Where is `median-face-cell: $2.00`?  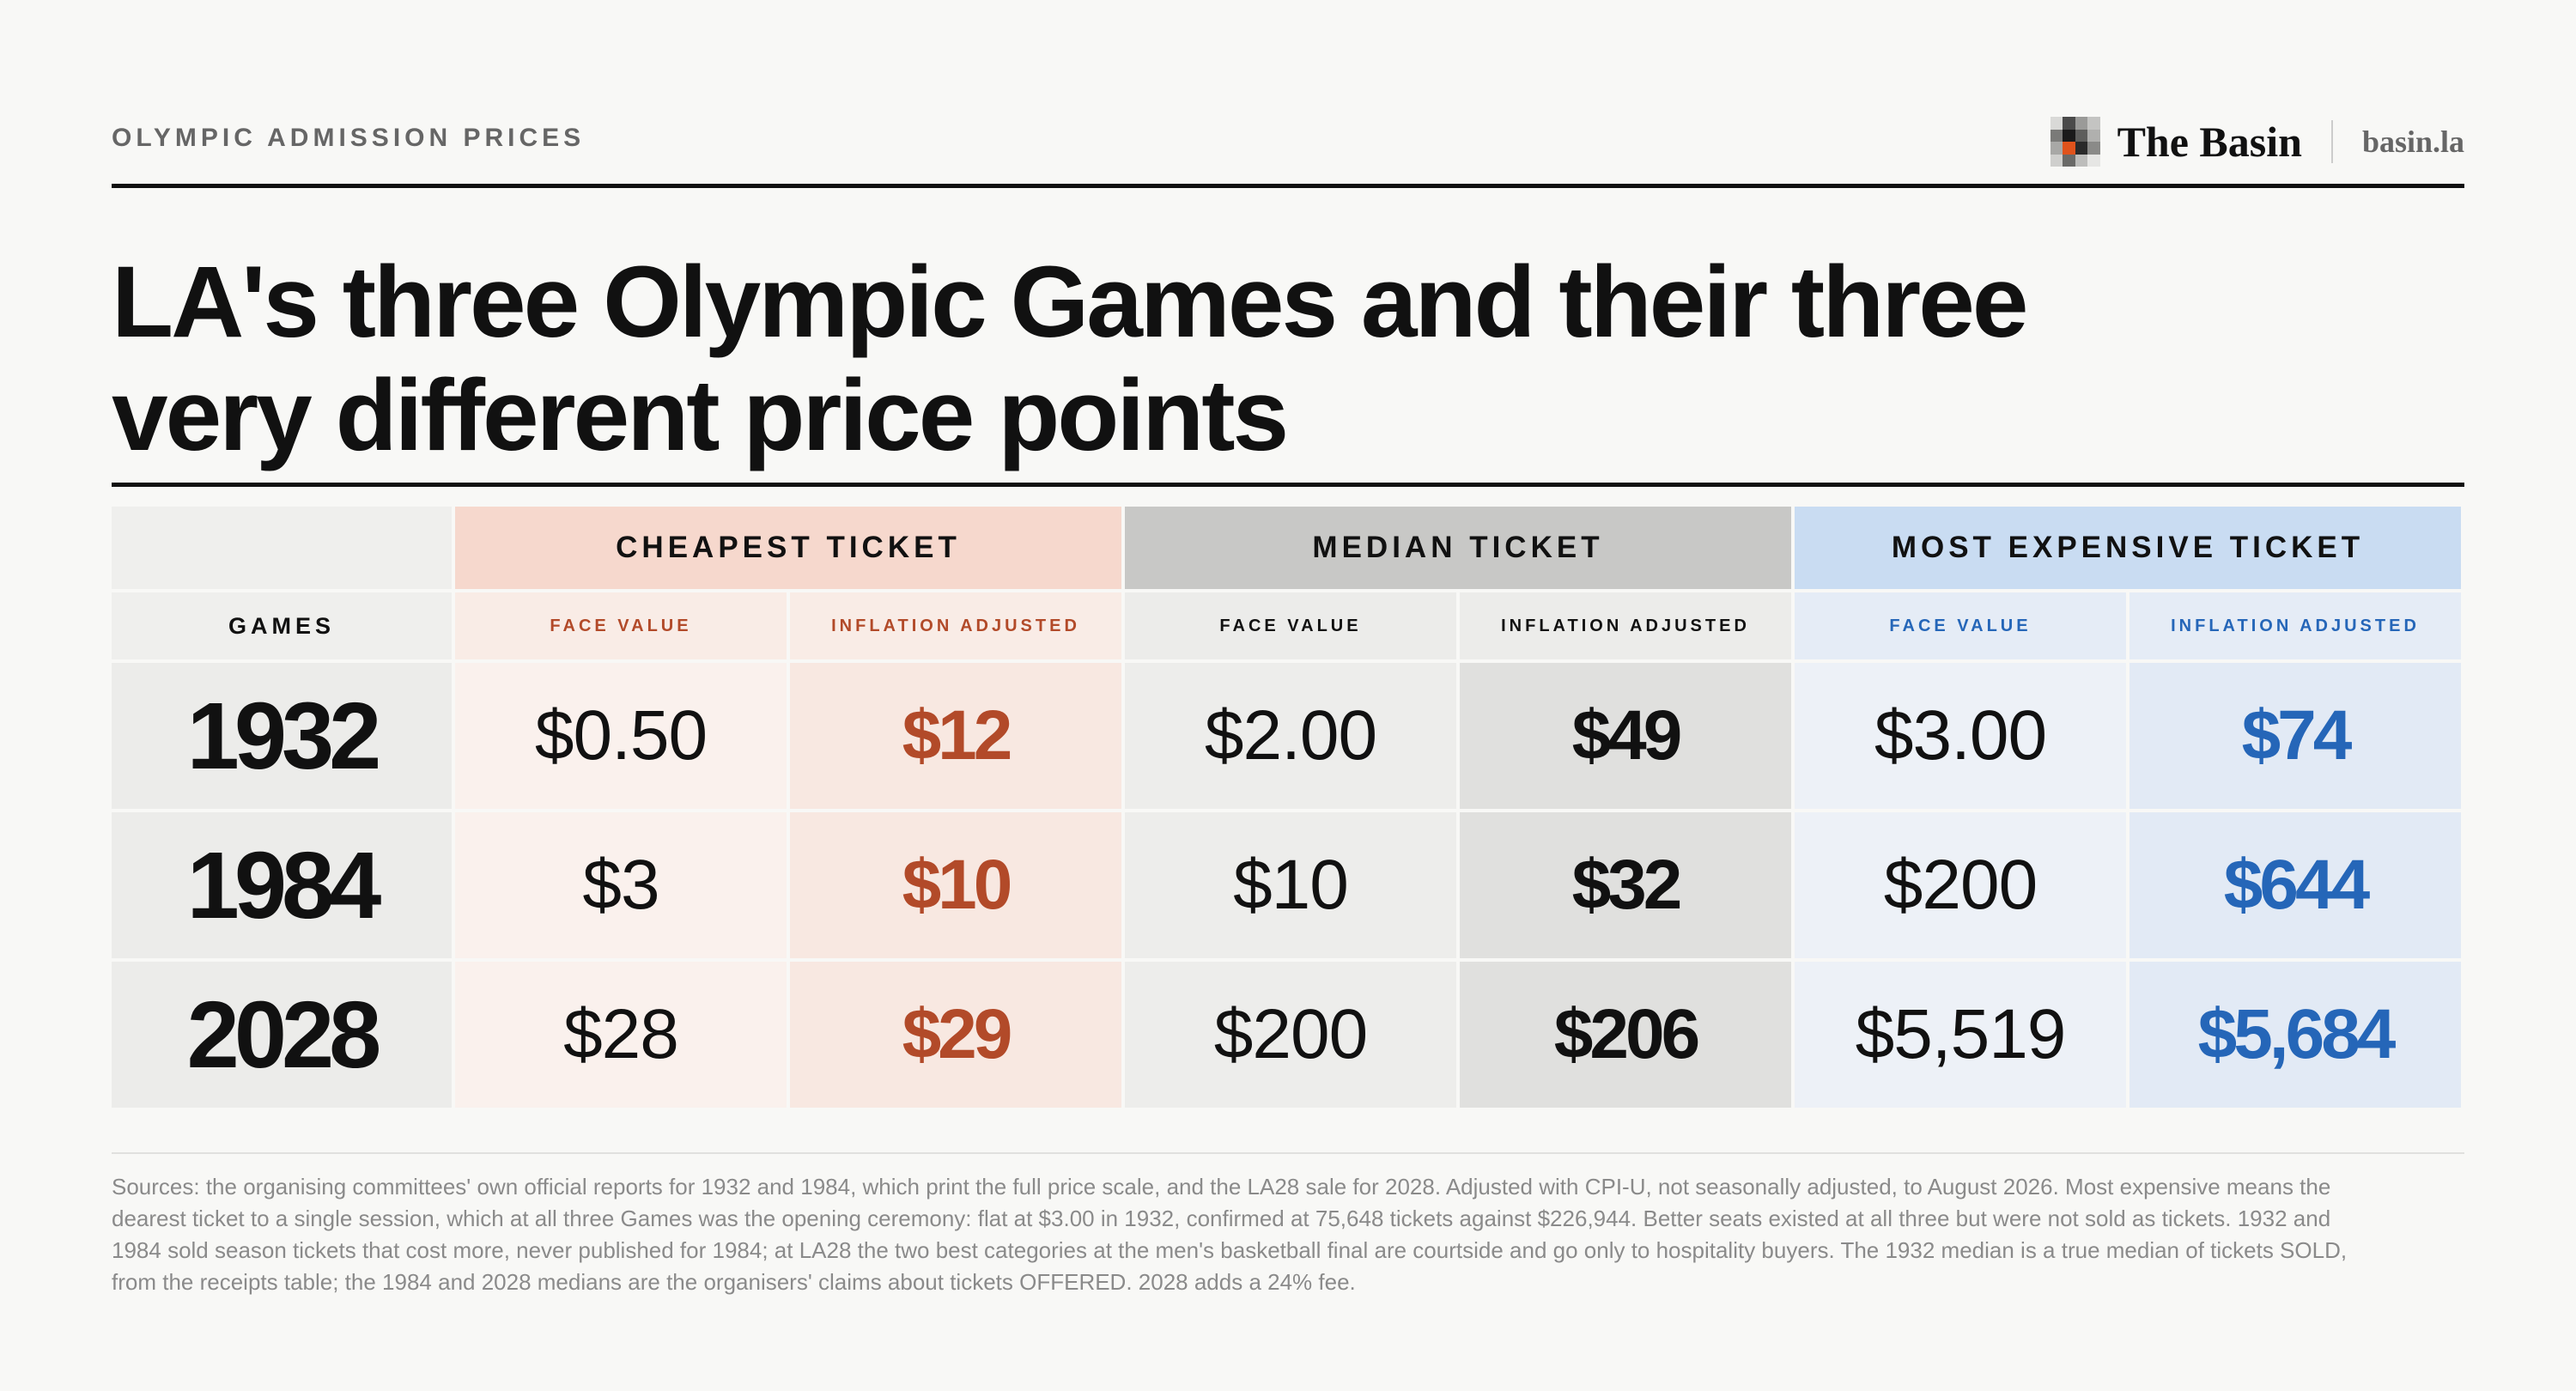
median-face-cell: $2.00 is located at coordinates (1290, 736).